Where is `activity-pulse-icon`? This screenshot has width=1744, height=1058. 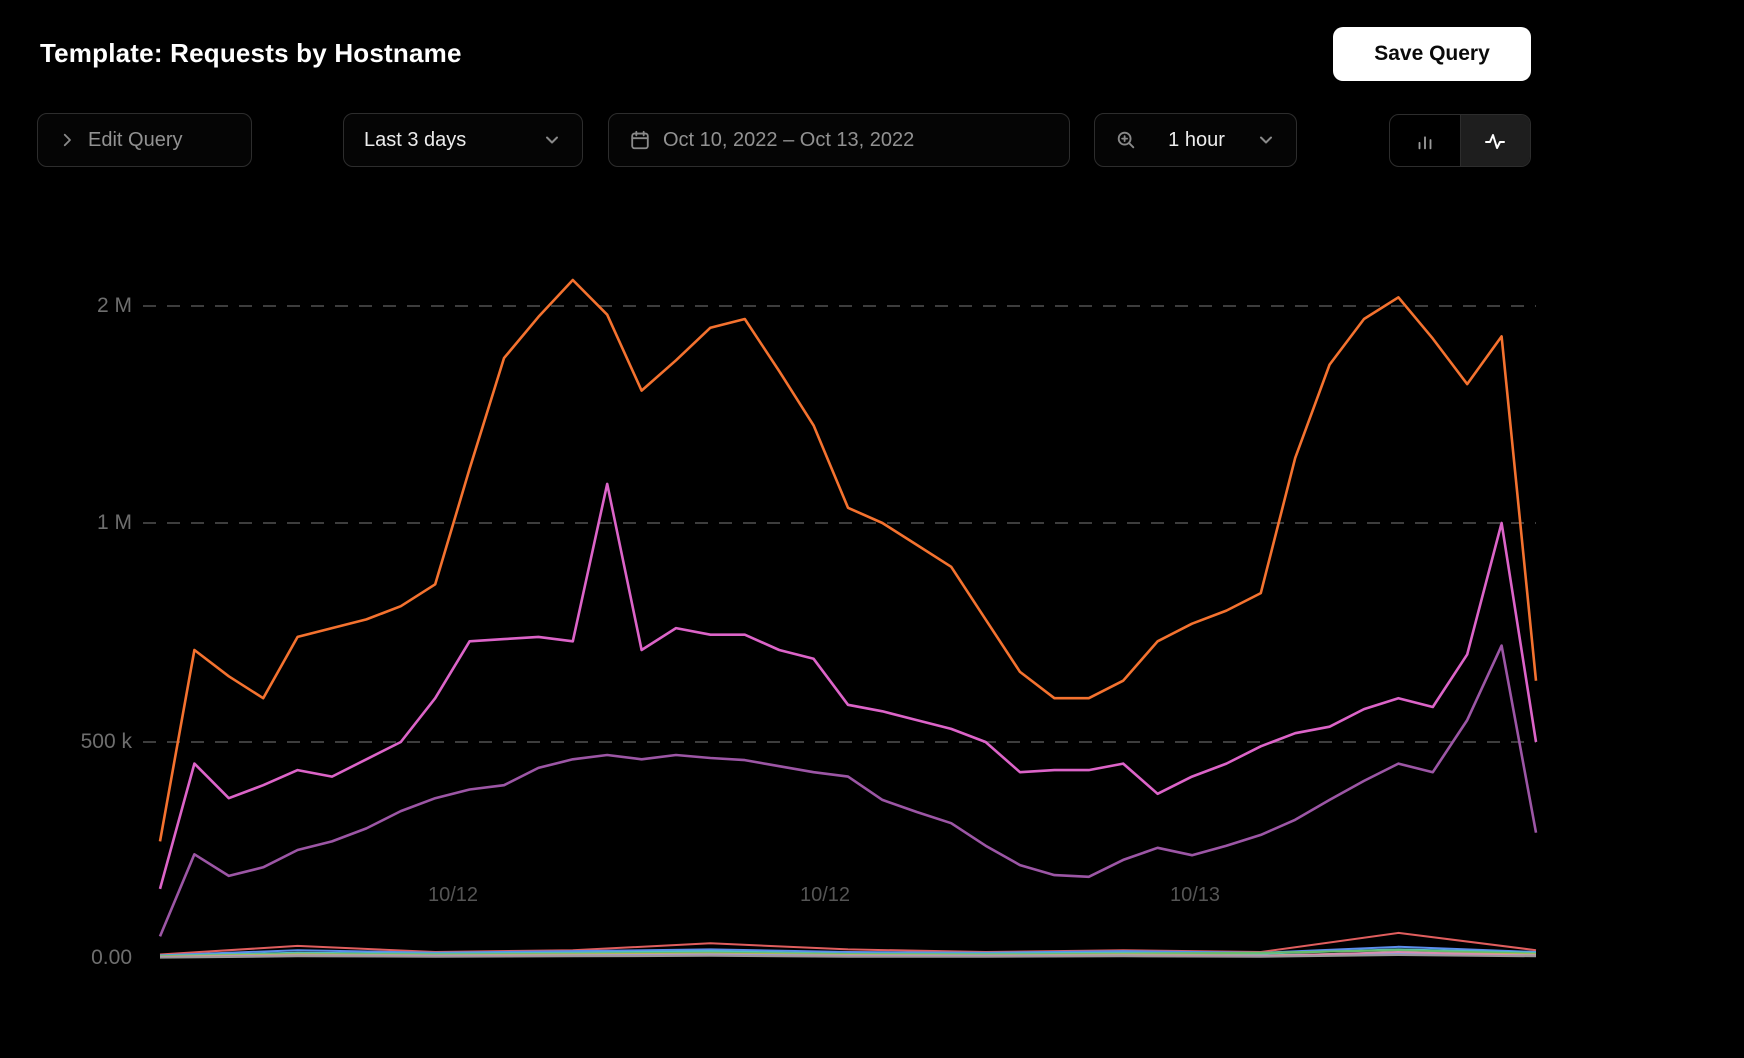 activity-pulse-icon is located at coordinates (1495, 141).